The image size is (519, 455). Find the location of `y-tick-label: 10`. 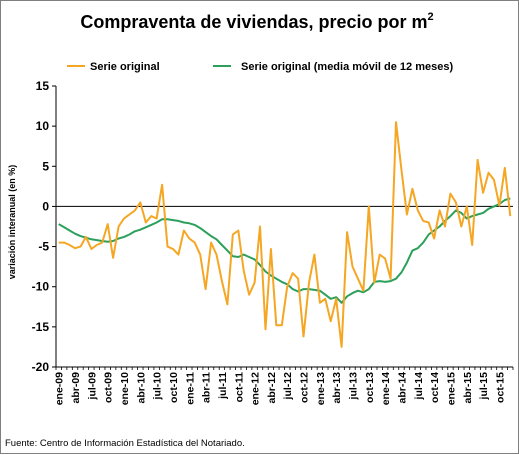

y-tick-label: 10 is located at coordinates (43, 126).